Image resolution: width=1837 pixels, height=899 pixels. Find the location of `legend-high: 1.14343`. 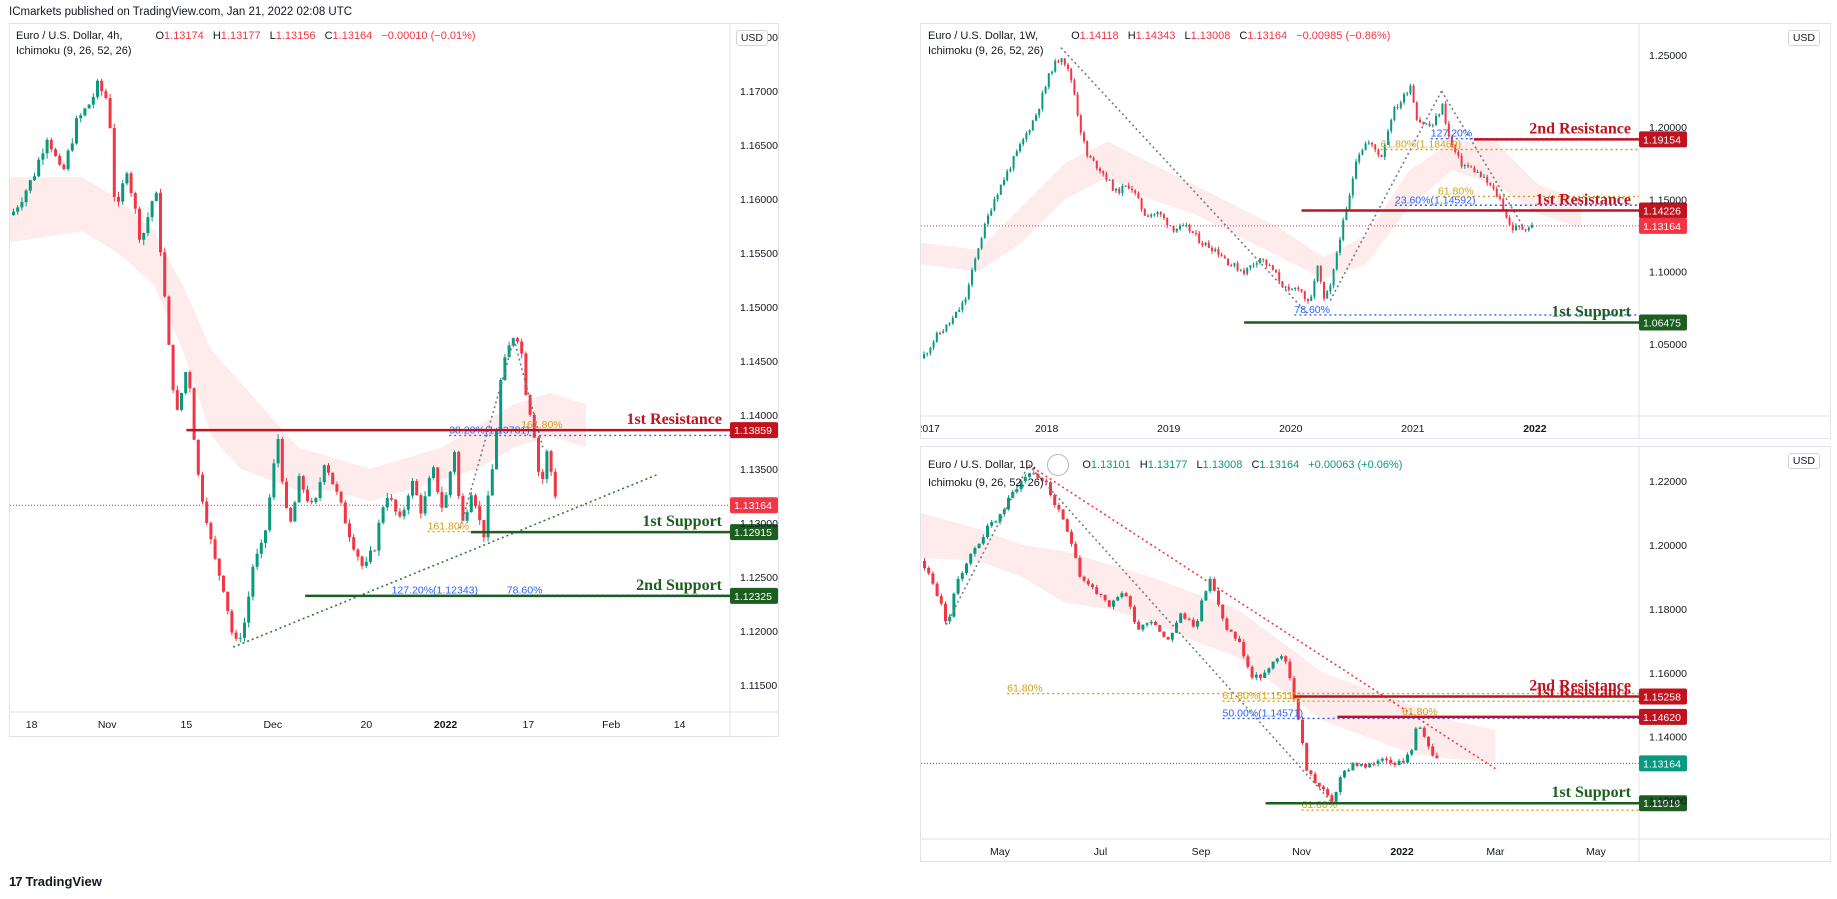

legend-high: 1.14343 is located at coordinates (1155, 36).